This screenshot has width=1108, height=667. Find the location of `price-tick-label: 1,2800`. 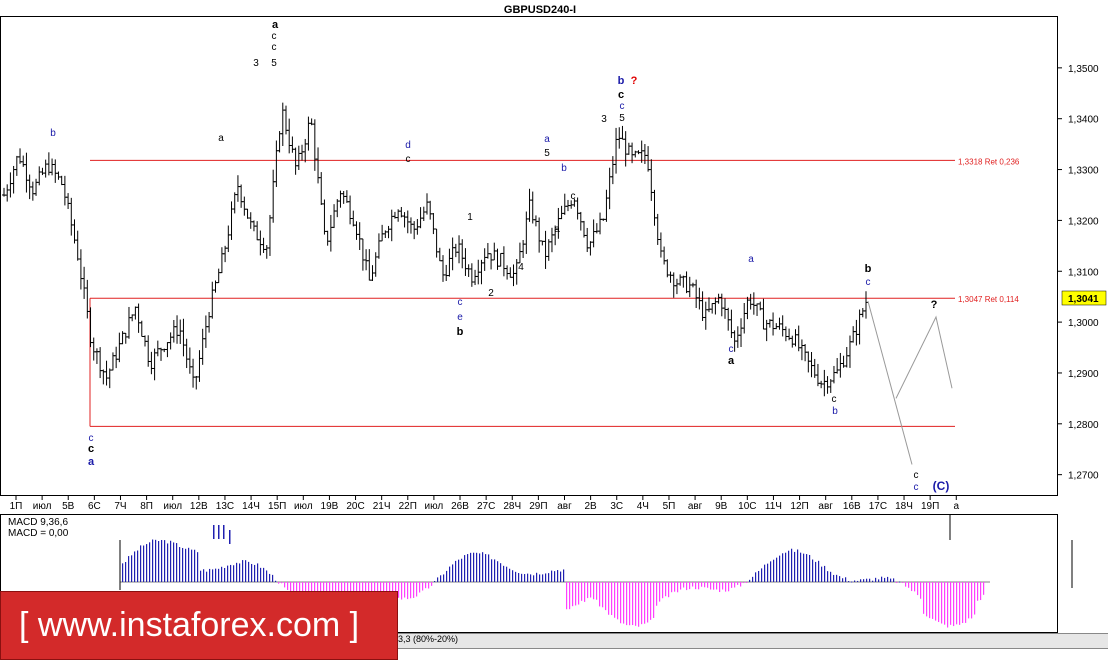

price-tick-label: 1,2800 is located at coordinates (1083, 425).